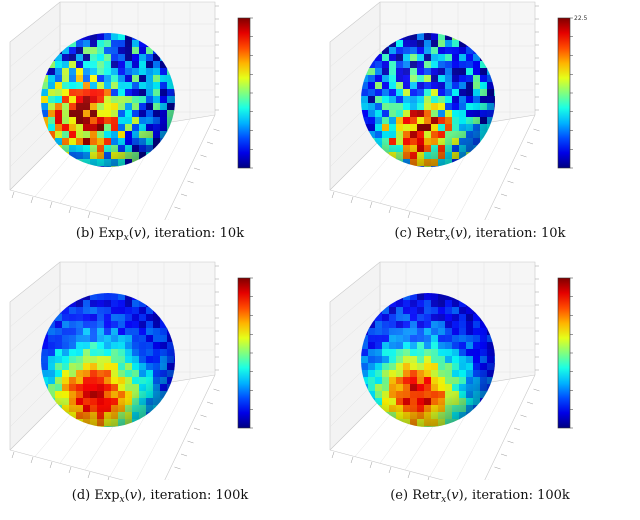 The image size is (640, 520). I want to click on caption-b: (b) Expx(v), iteration: 10k, so click(160, 234).